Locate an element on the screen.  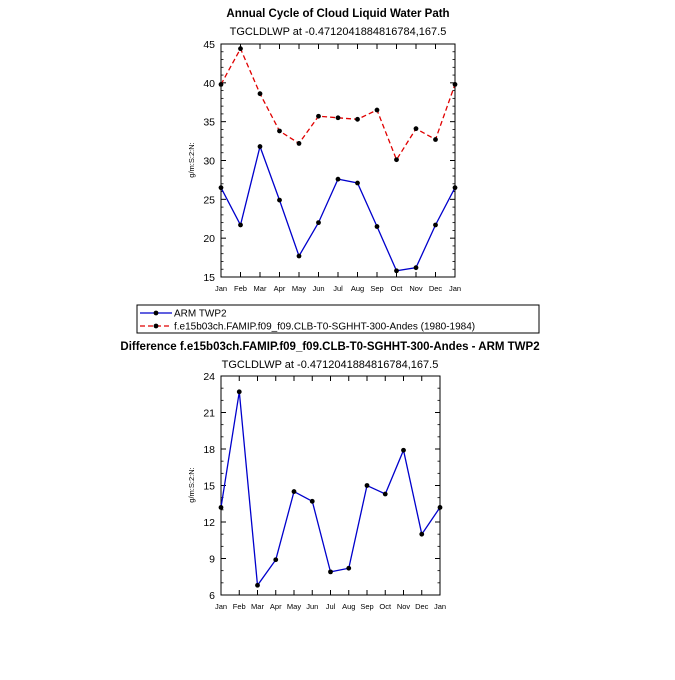
top-xtick-label-1: Feb is located at coordinates (240, 288).